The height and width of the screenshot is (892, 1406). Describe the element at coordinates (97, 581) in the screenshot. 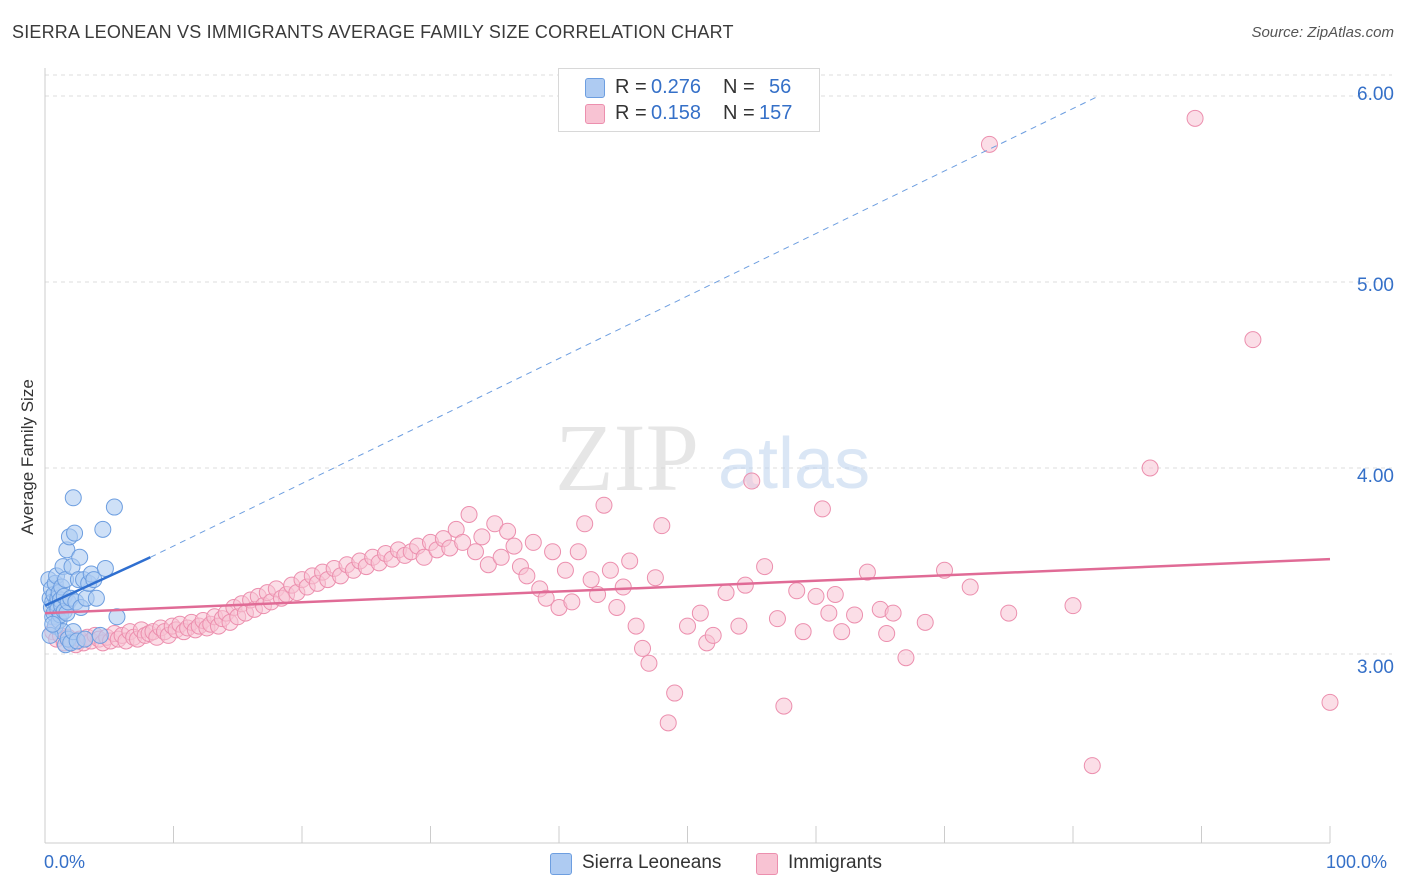

I see `sierra-trend-line` at that location.